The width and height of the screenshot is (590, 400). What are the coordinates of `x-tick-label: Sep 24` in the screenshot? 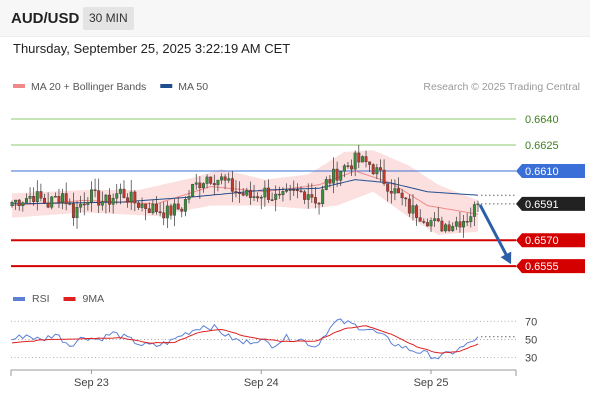 It's located at (261, 383).